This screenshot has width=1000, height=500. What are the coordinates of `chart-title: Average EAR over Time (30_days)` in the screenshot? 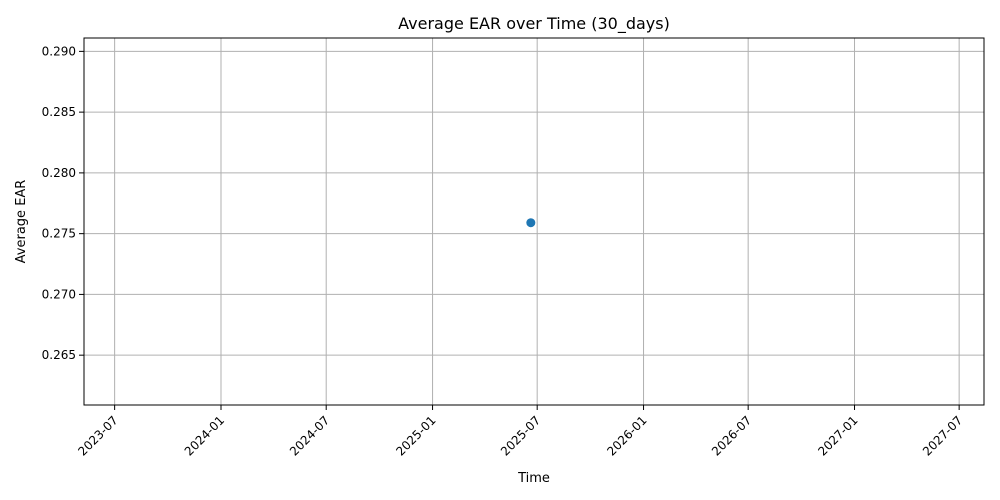 It's located at (534, 24).